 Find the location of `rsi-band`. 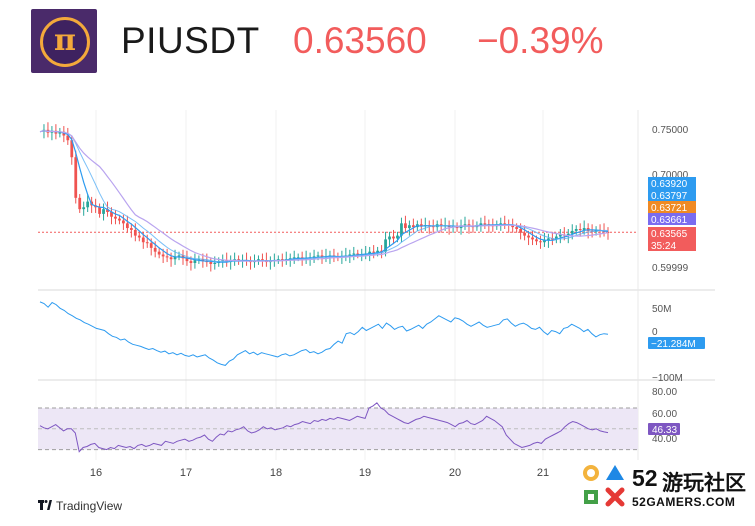

rsi-band is located at coordinates (338, 429).